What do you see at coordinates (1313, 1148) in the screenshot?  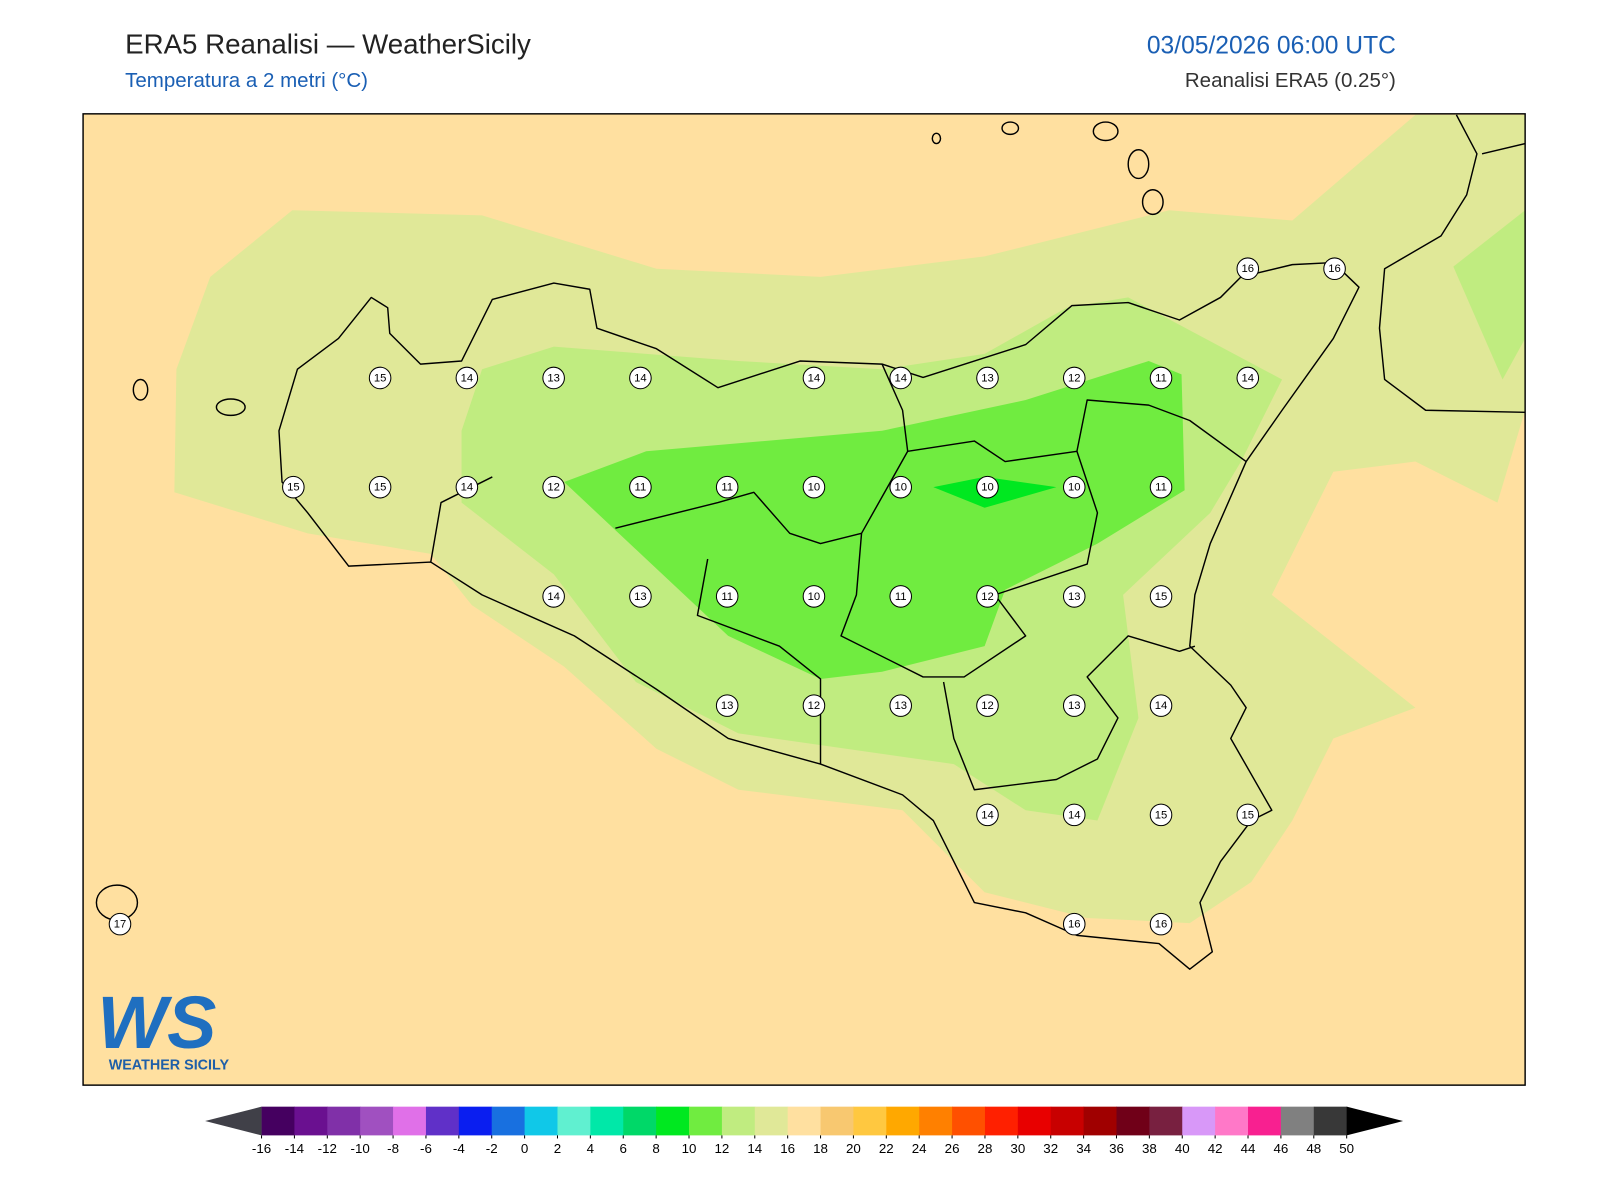 I see `colorbar-tick-label: 48` at bounding box center [1313, 1148].